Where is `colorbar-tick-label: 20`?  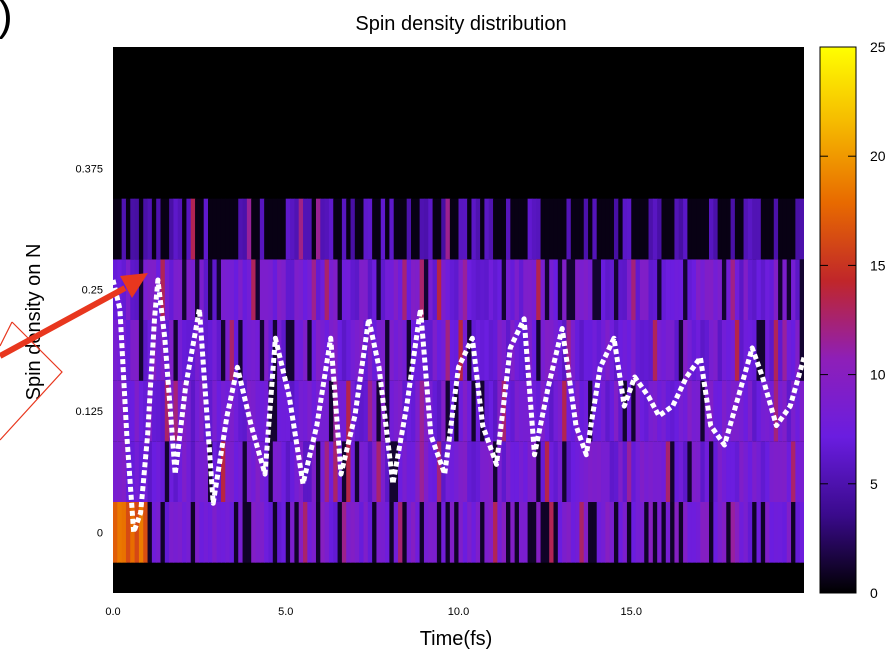 colorbar-tick-label: 20 is located at coordinates (878, 156).